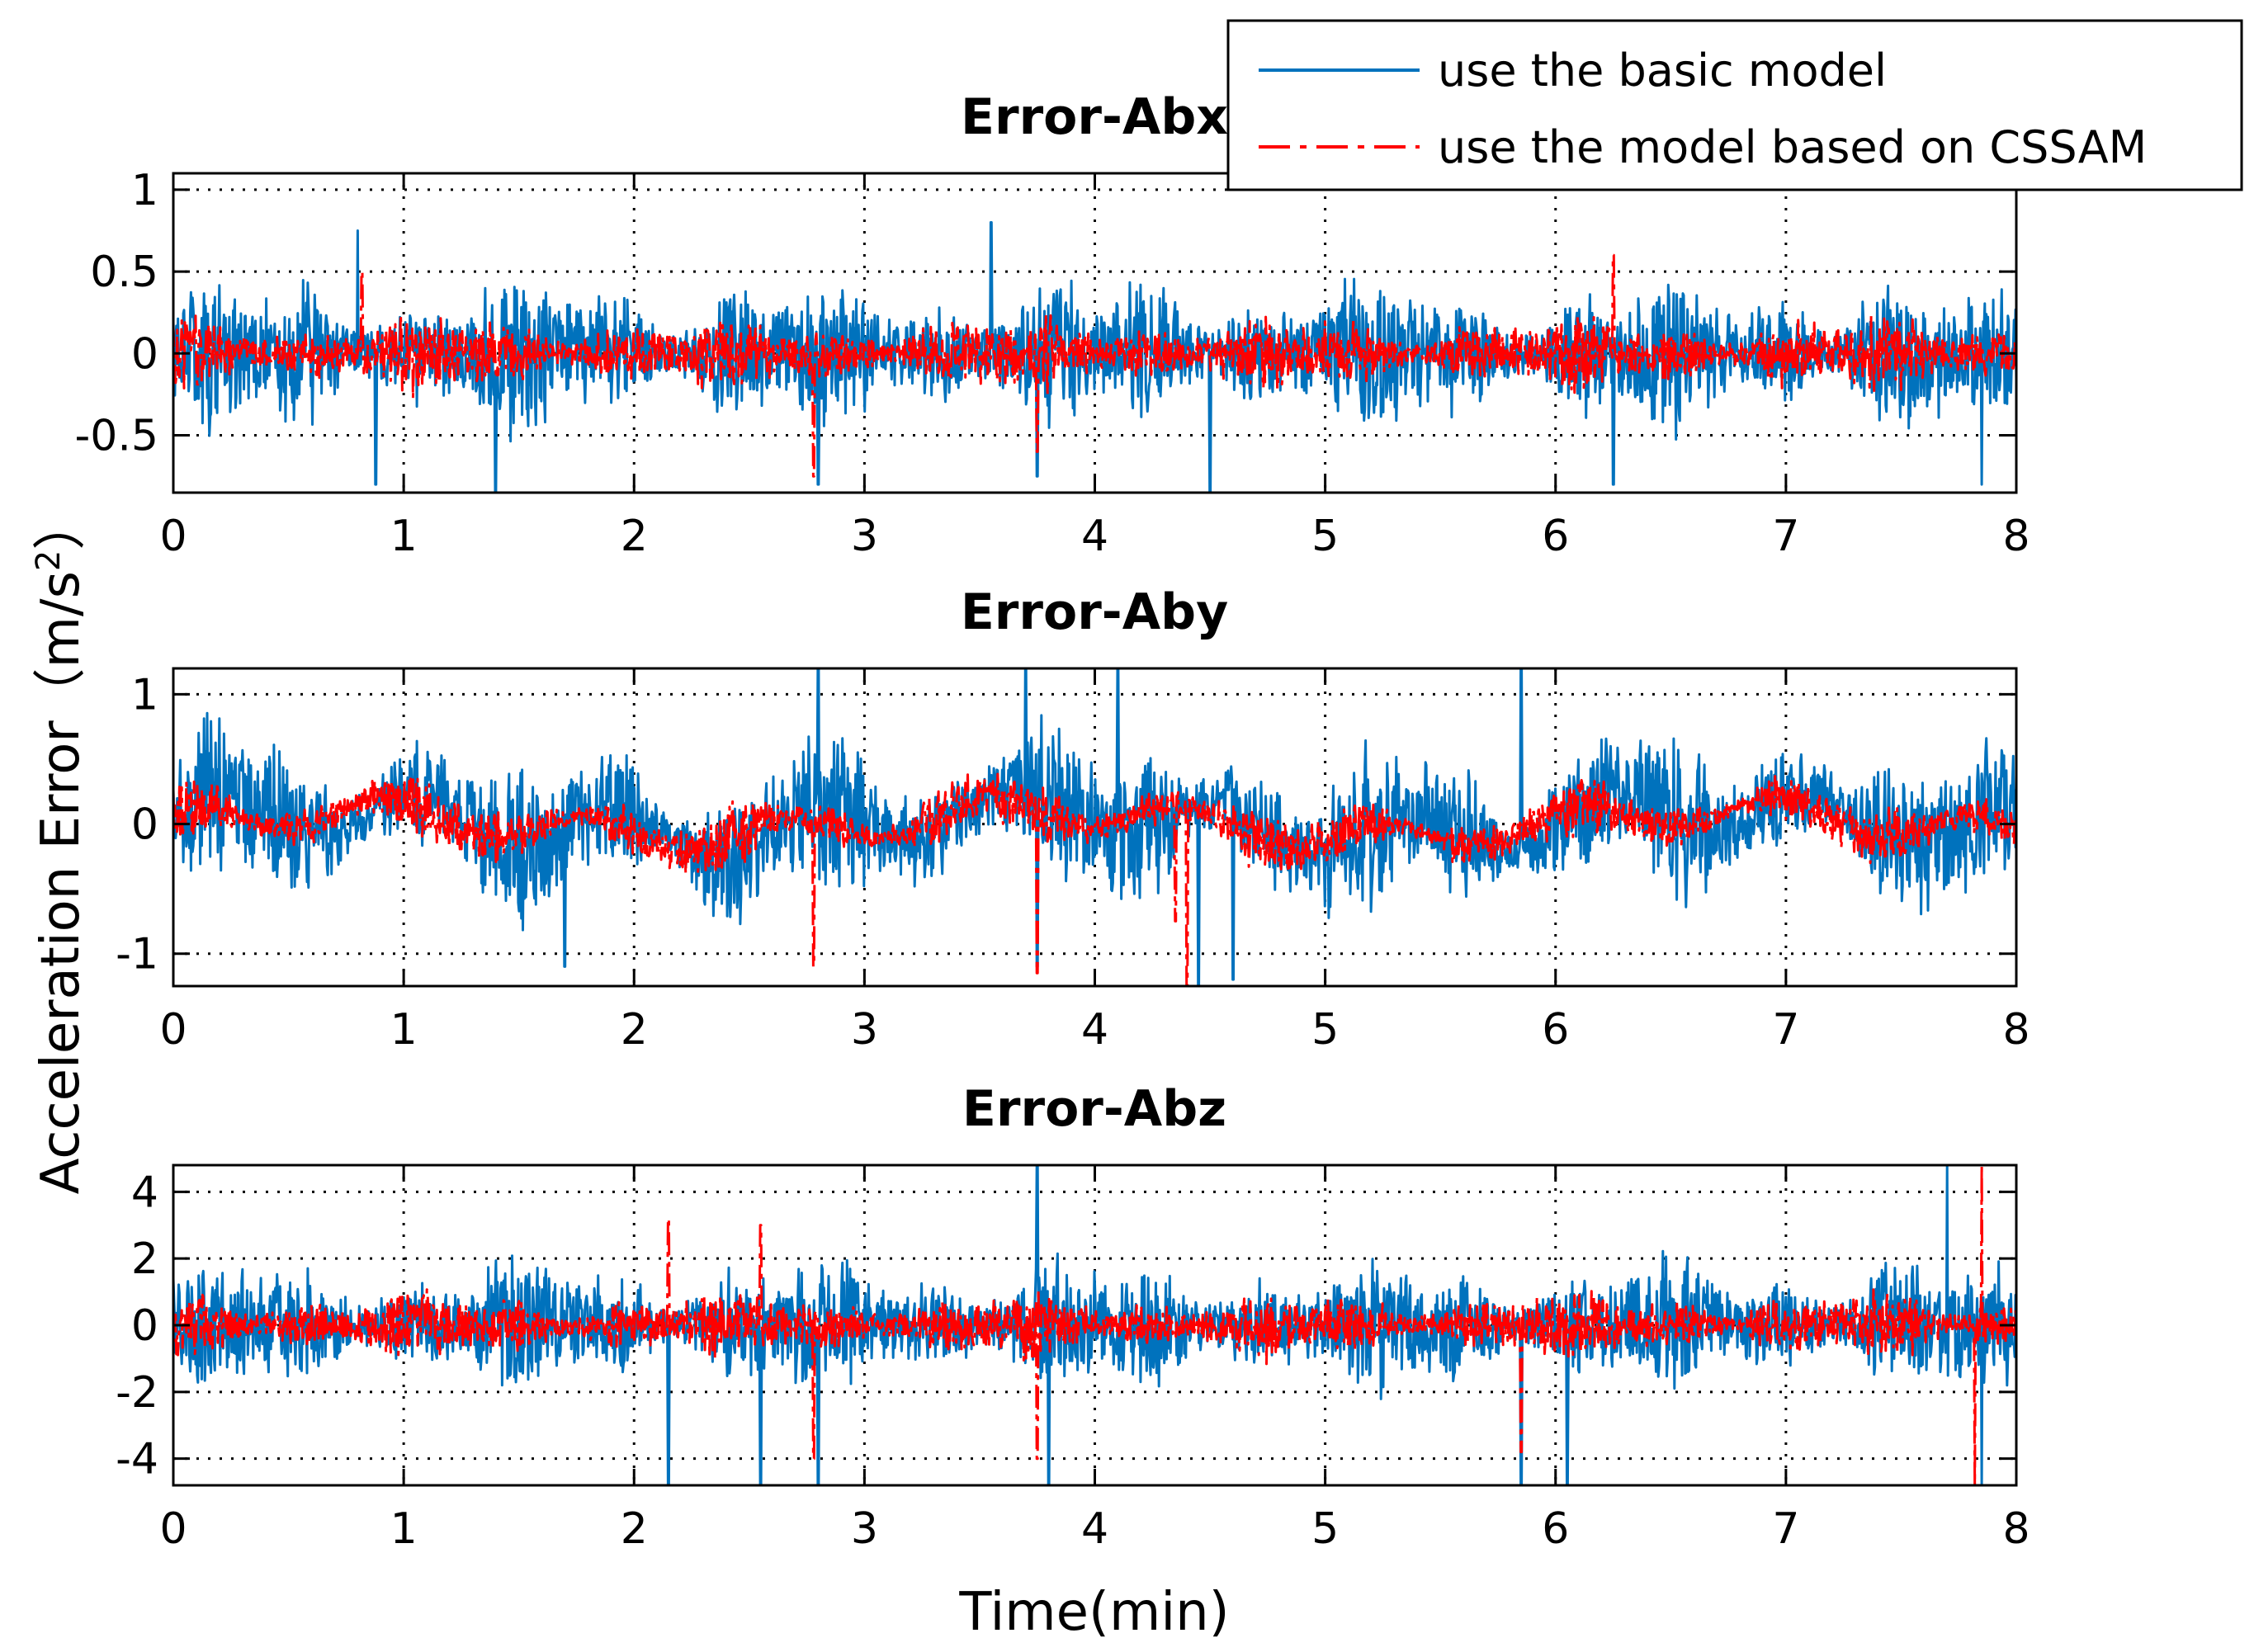  I want to click on y-tick-label: -1, so click(137, 955).